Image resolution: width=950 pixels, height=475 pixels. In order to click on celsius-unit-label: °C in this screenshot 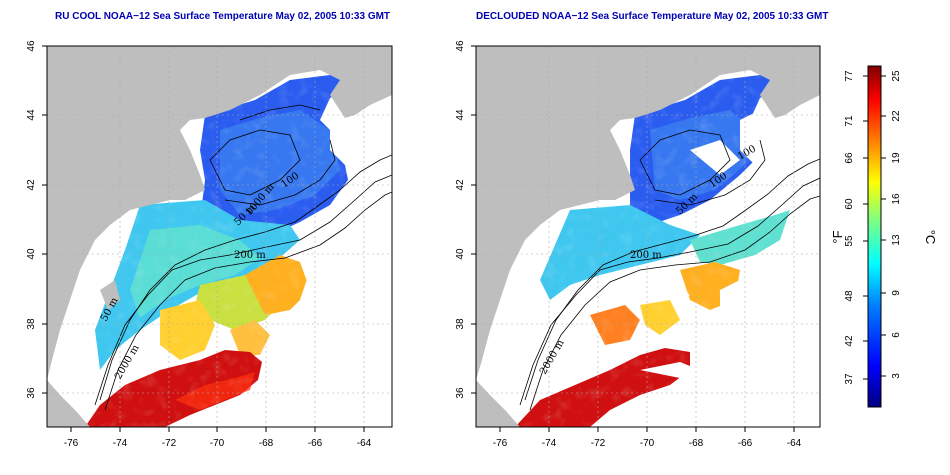, I will do `click(930, 237)`.